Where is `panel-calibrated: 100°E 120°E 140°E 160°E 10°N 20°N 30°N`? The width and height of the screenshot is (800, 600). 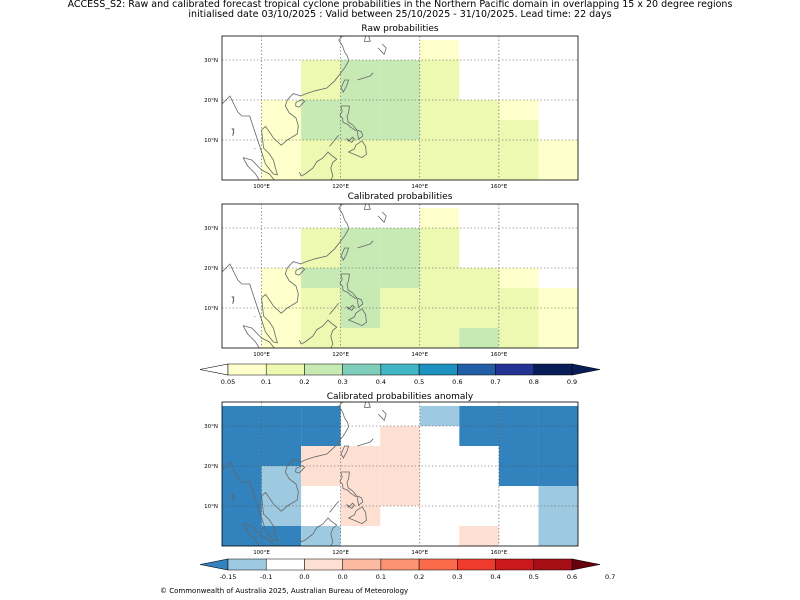 panel-calibrated: 100°E 120°E 140°E 160°E 10°N 20°N 30°N is located at coordinates (391, 280).